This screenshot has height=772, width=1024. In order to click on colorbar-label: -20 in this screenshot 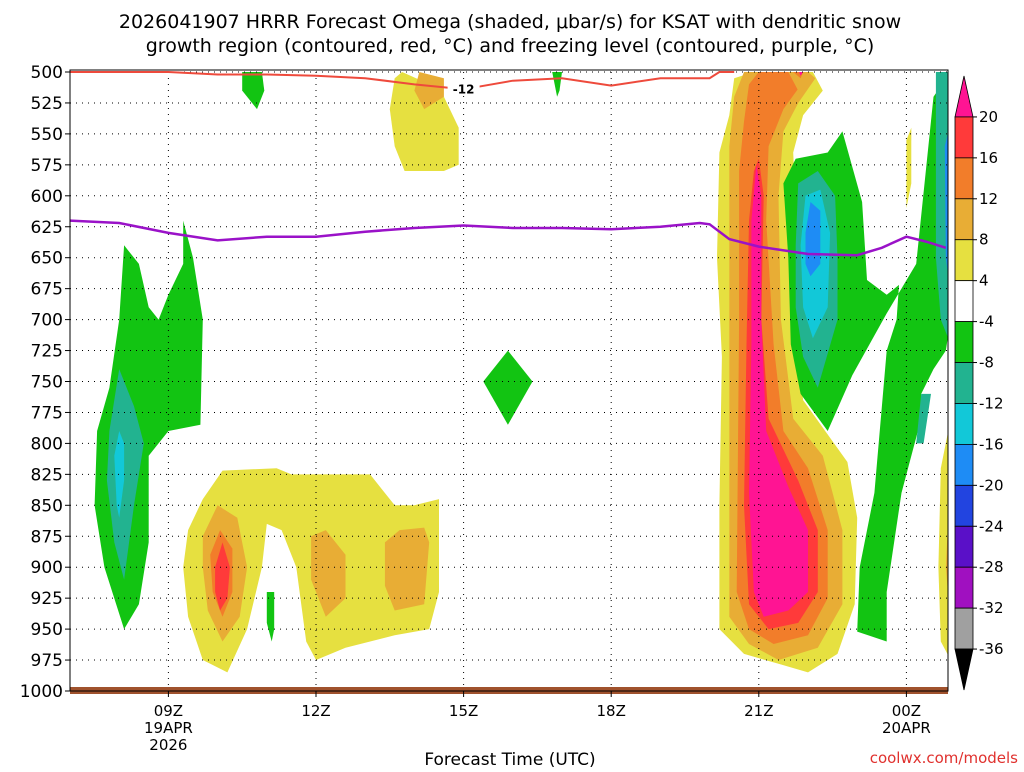, I will do `click(991, 485)`.